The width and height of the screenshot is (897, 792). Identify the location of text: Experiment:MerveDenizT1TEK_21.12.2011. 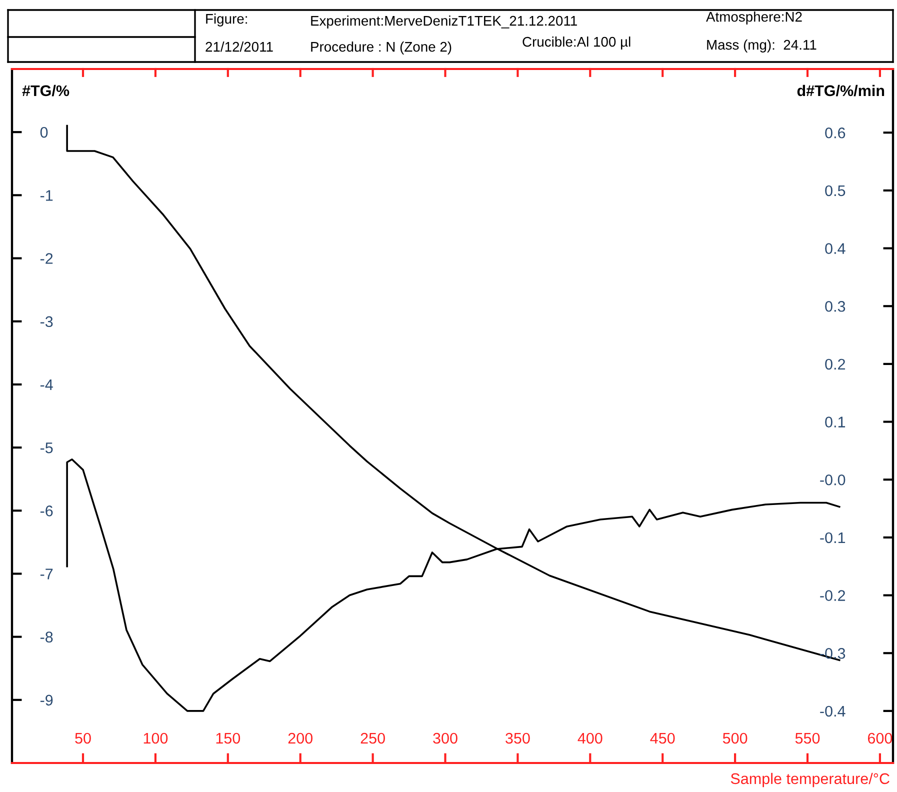
(444, 22).